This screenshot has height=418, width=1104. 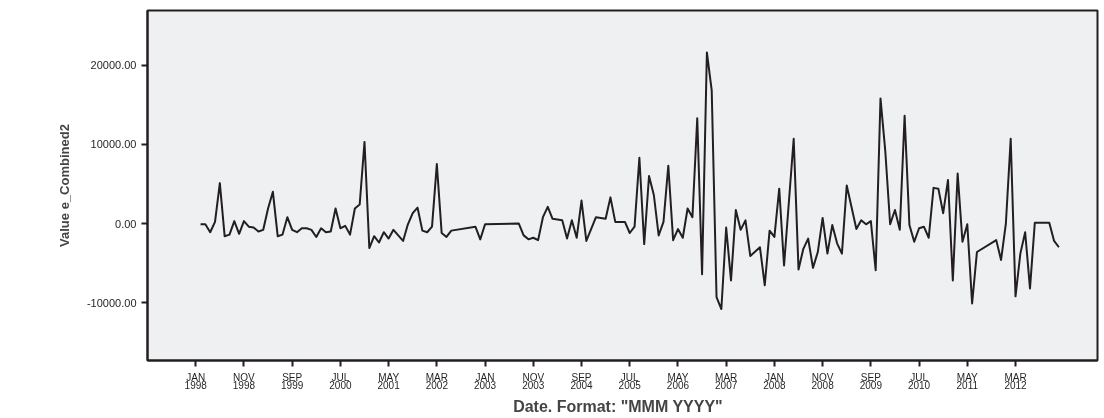 I want to click on x-tick-label: JUL 2010, so click(x=919, y=381).